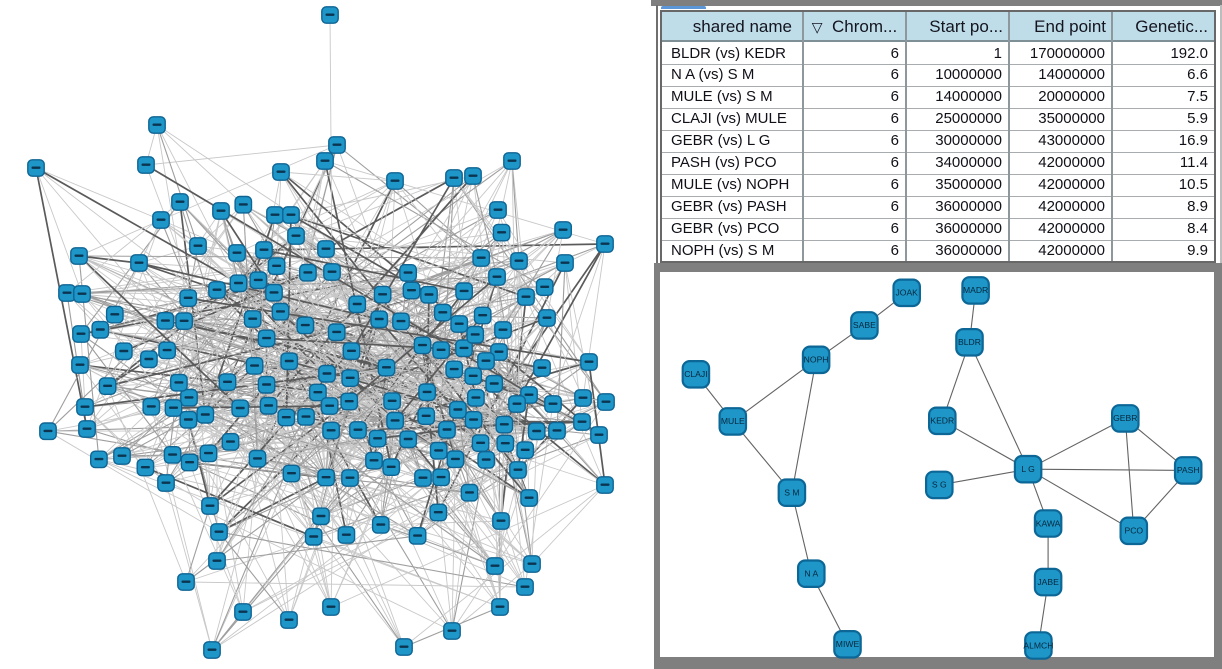  I want to click on svg-text: BLDR, so click(969, 342).